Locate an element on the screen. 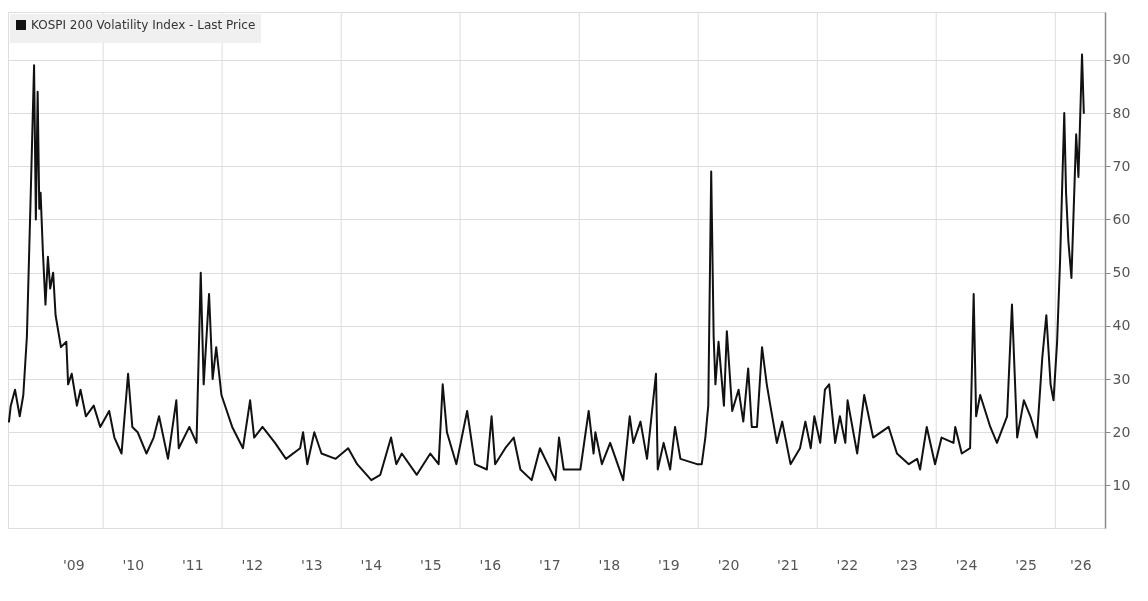  x-tick-label: '09 is located at coordinates (74, 564).